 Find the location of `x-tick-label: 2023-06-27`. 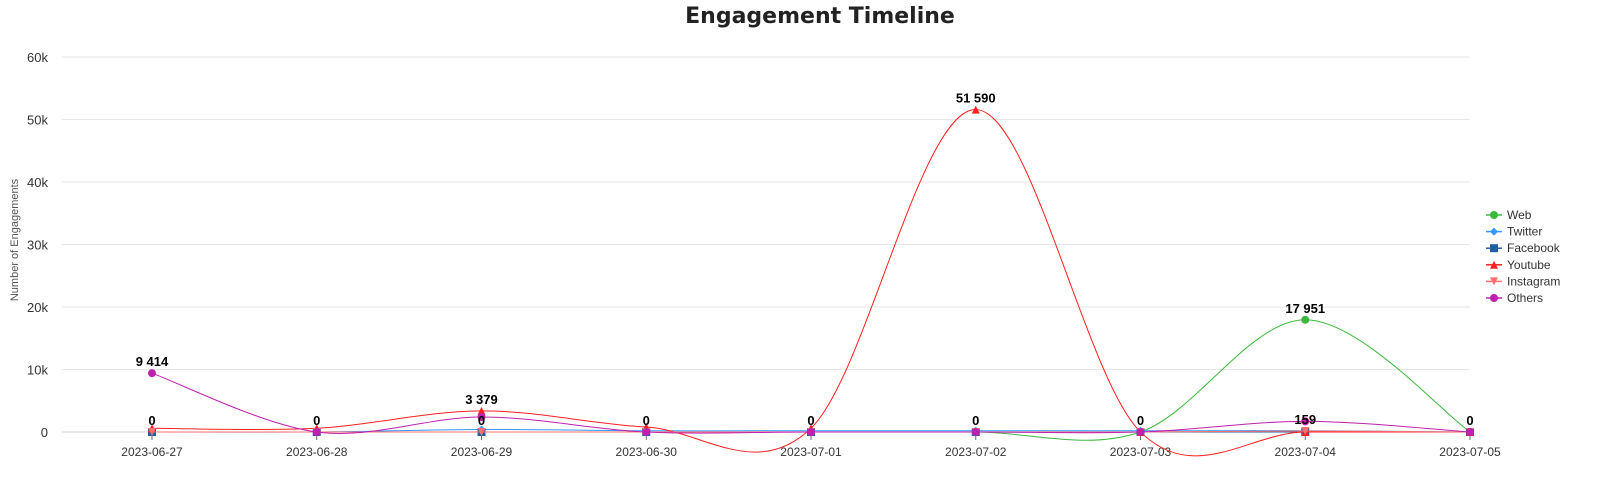

x-tick-label: 2023-06-27 is located at coordinates (152, 452).